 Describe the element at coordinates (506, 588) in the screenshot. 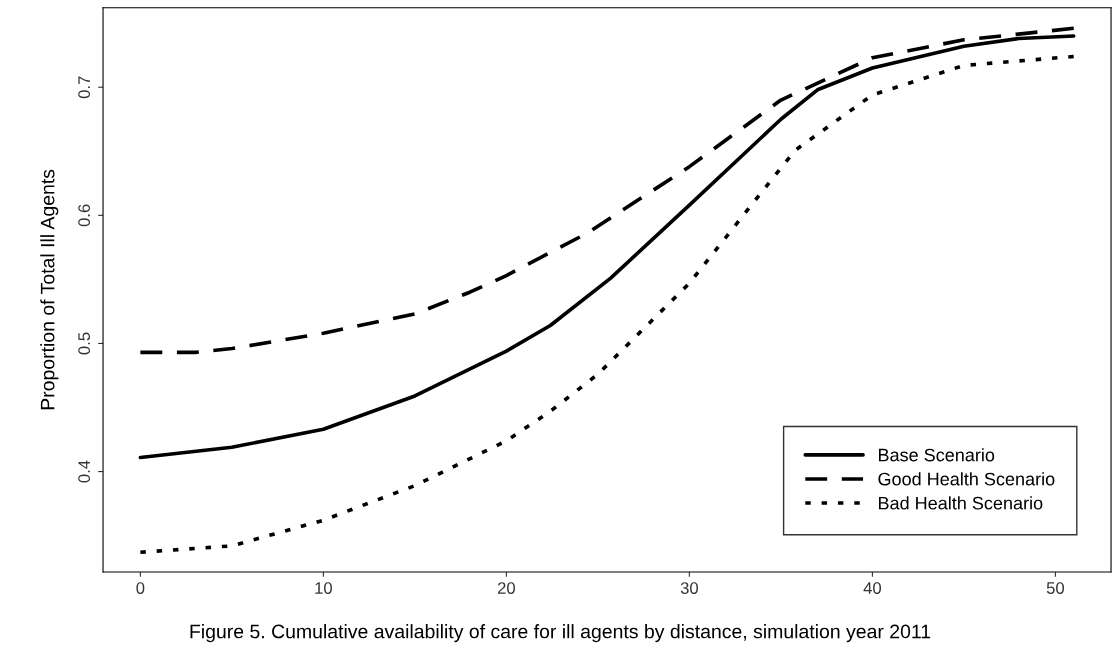

I see `x-tick-label: 20` at that location.